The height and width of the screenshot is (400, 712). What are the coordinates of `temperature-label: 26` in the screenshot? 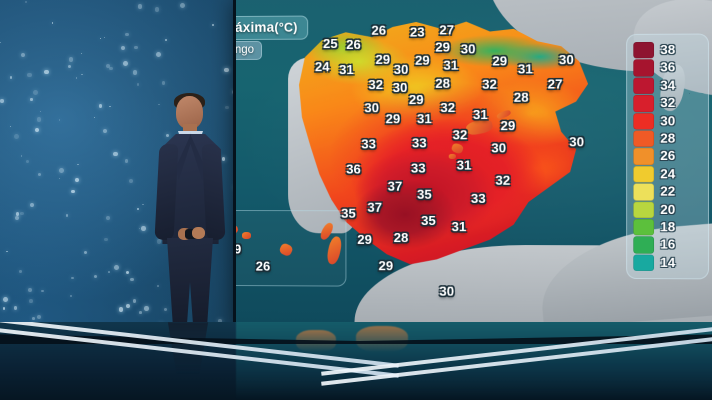 It's located at (263, 266).